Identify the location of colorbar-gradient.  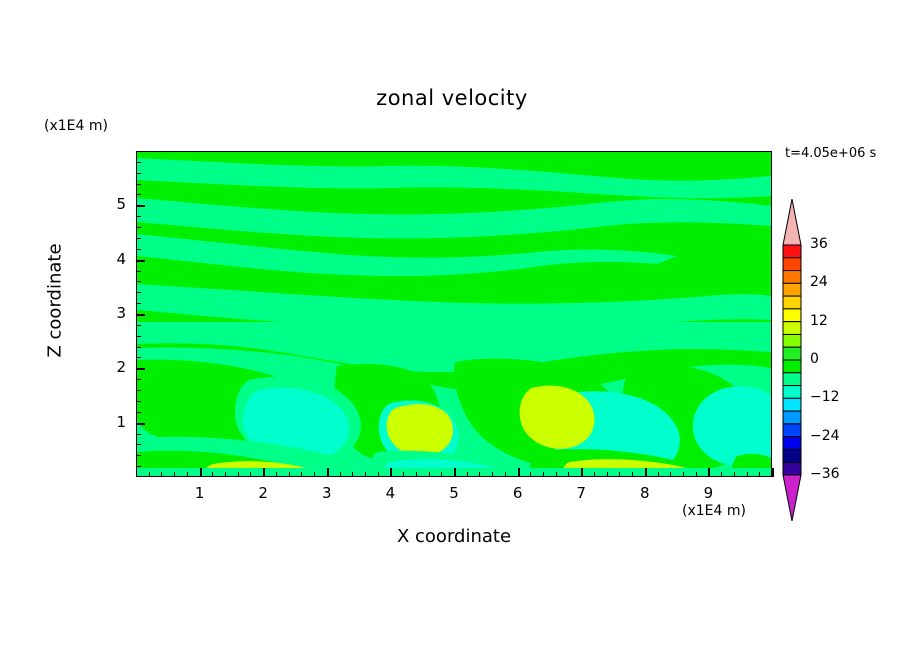
(792, 360).